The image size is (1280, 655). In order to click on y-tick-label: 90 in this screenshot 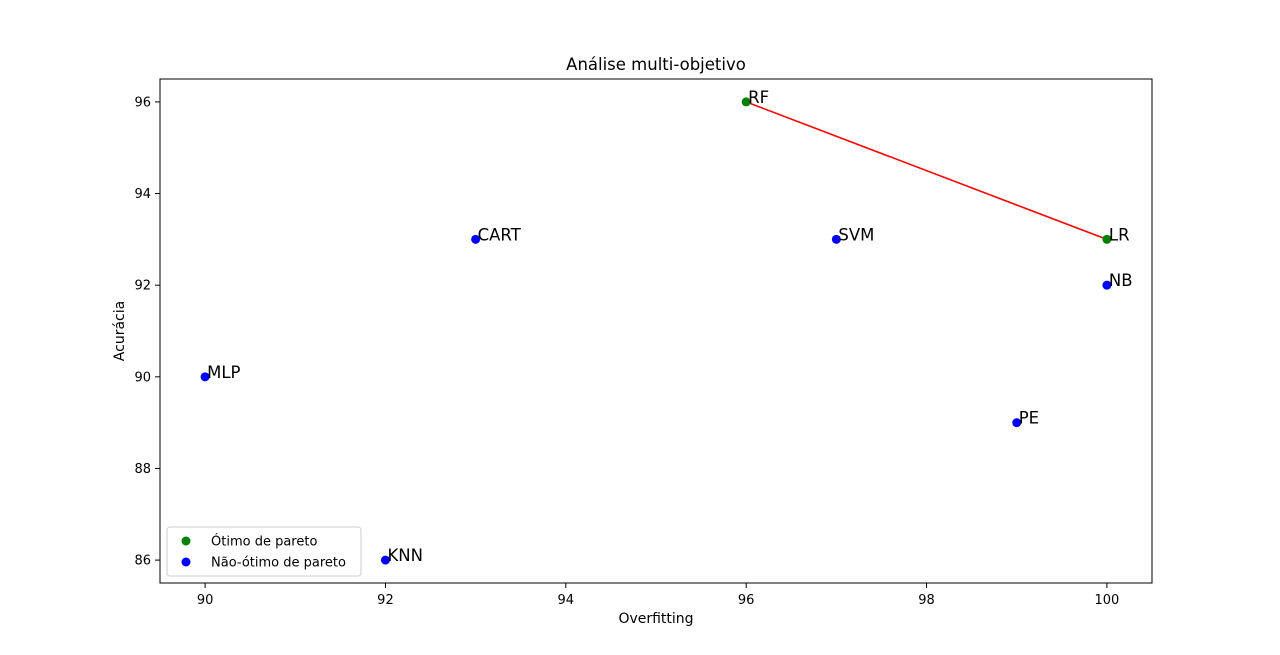, I will do `click(142, 377)`.